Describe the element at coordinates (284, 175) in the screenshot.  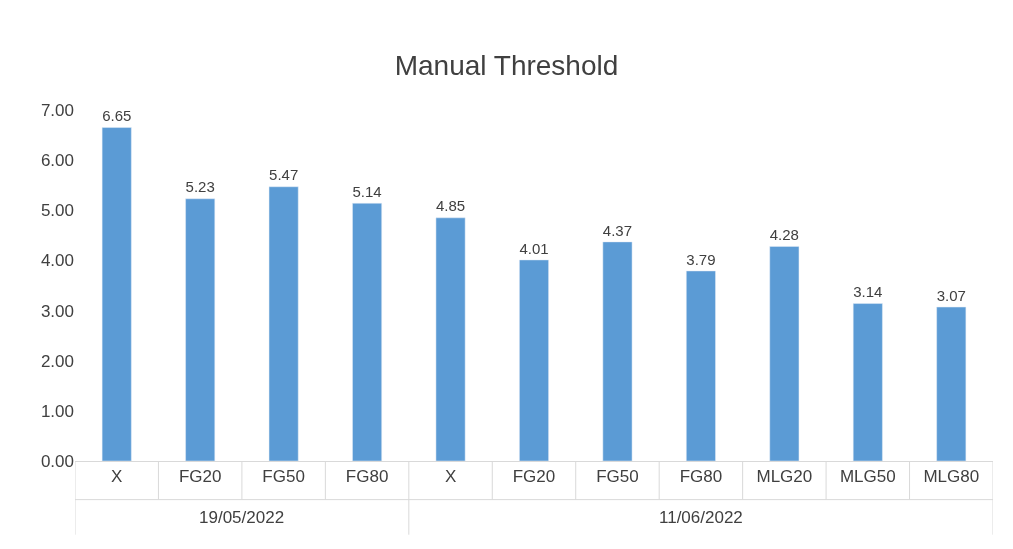
I see `data-label: 5.47` at that location.